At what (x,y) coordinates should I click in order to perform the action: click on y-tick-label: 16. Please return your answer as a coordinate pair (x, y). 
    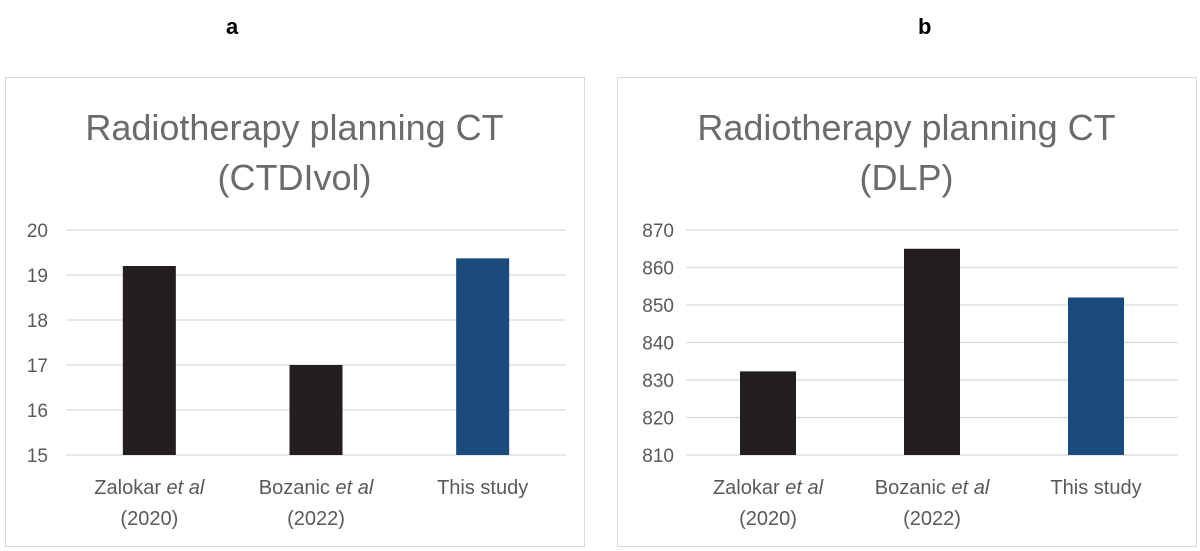
    Looking at the image, I should click on (37, 411).